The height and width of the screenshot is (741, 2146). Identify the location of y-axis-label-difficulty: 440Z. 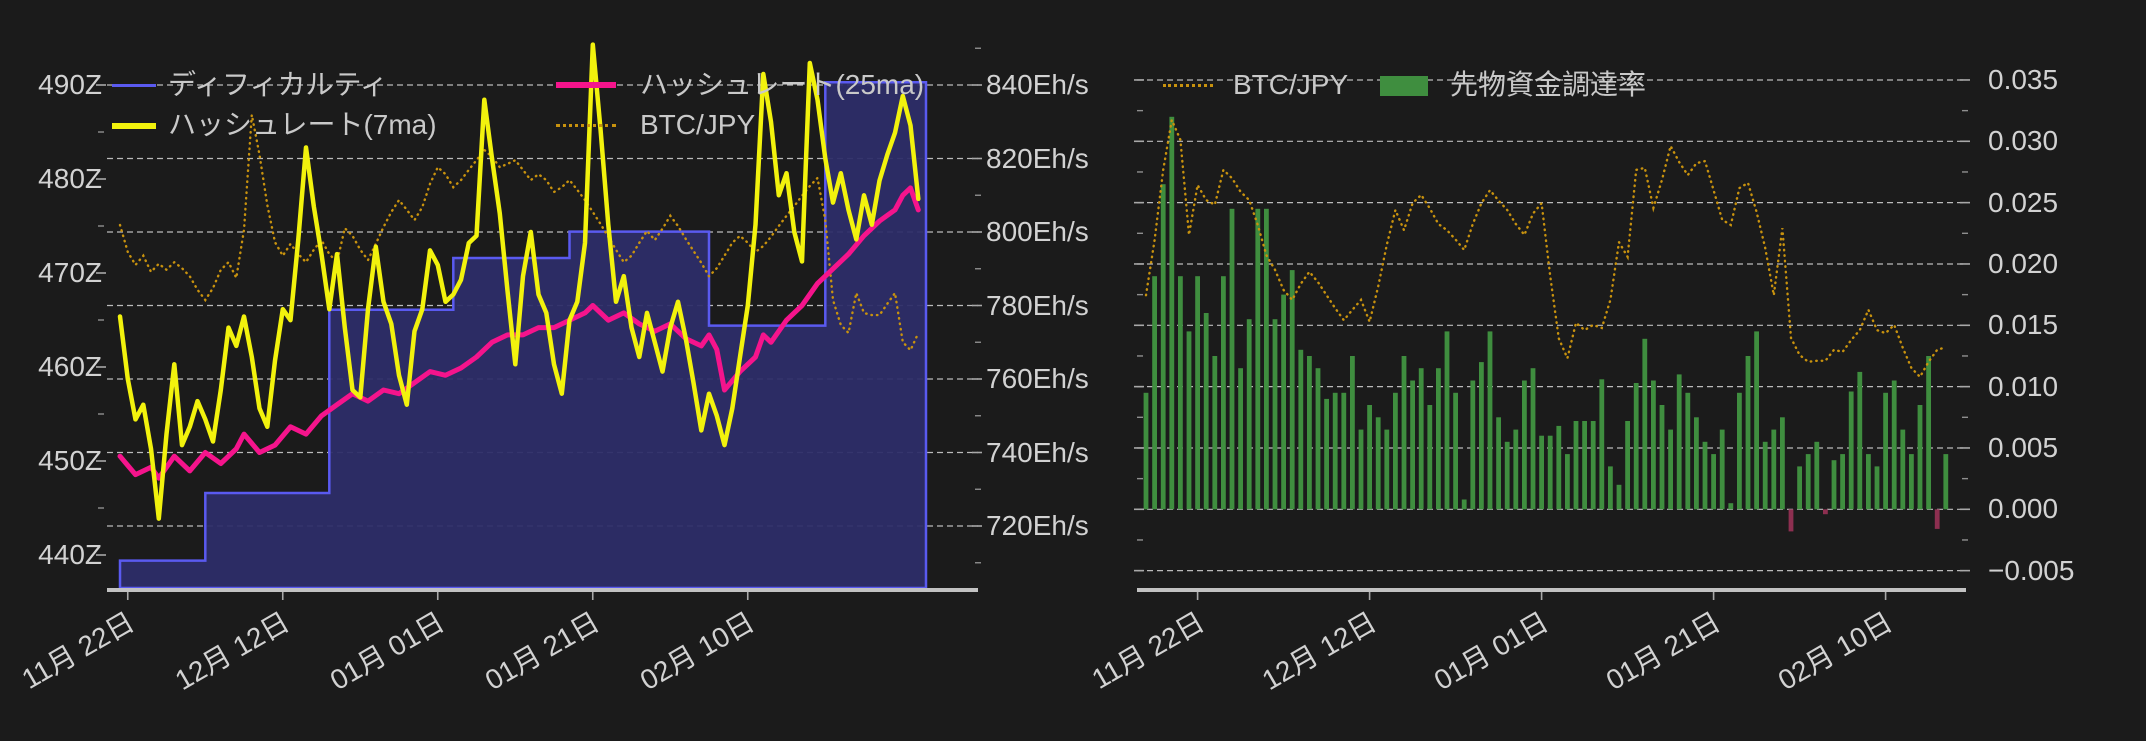
(70, 554).